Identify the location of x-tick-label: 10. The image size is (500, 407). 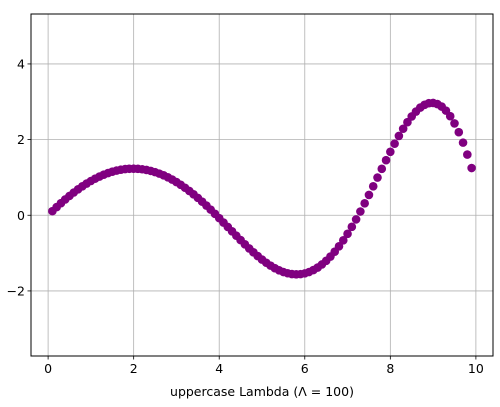
(476, 368).